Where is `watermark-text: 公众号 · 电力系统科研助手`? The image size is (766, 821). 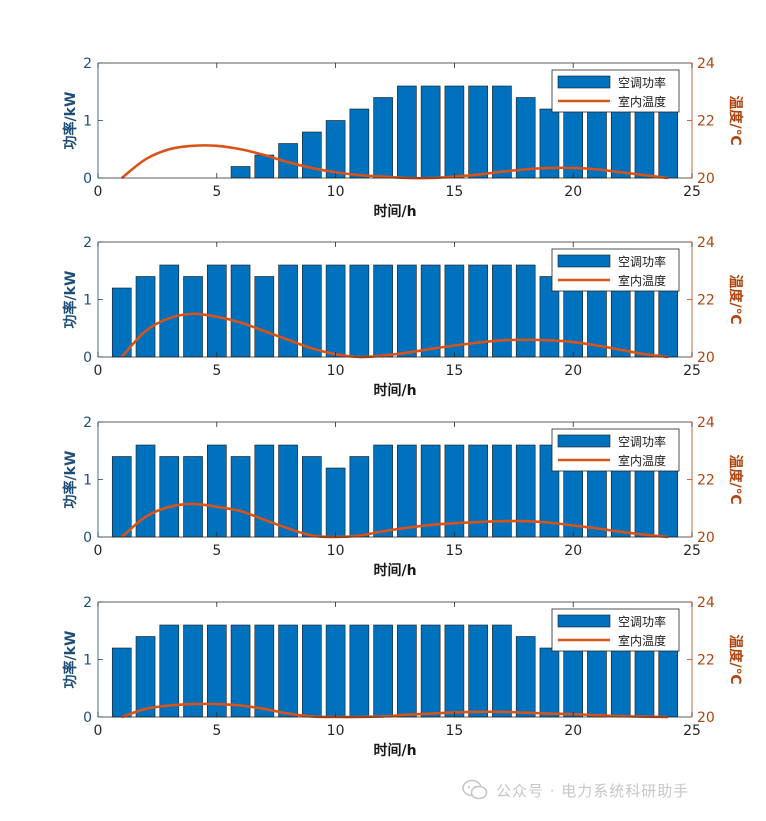 watermark-text: 公众号 · 电力系统科研助手 is located at coordinates (593, 791).